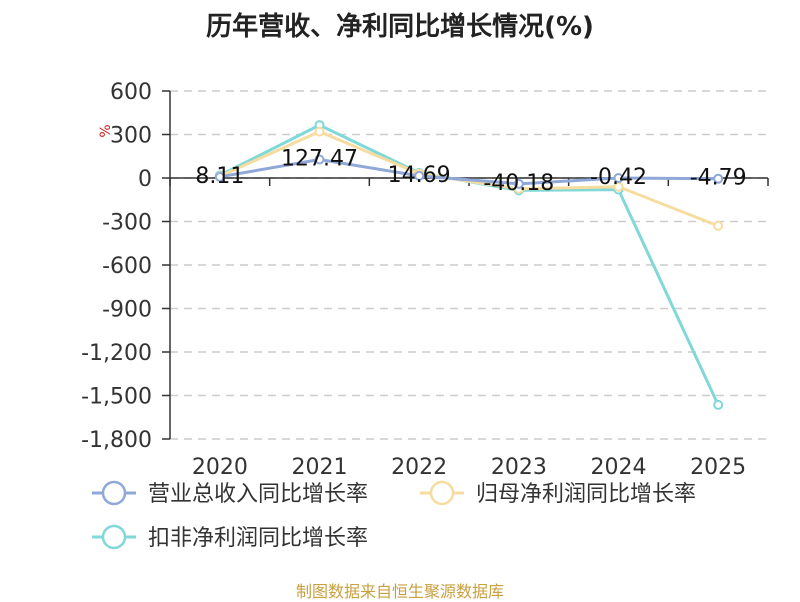 The height and width of the screenshot is (602, 800). Describe the element at coordinates (106, 130) in the screenshot. I see `y-axis-unit-label: %` at that location.